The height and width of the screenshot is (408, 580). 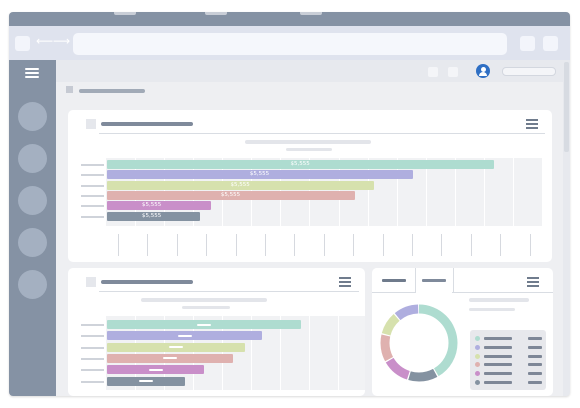 What do you see at coordinates (69, 89) in the screenshot?
I see `home-icon` at bounding box center [69, 89].